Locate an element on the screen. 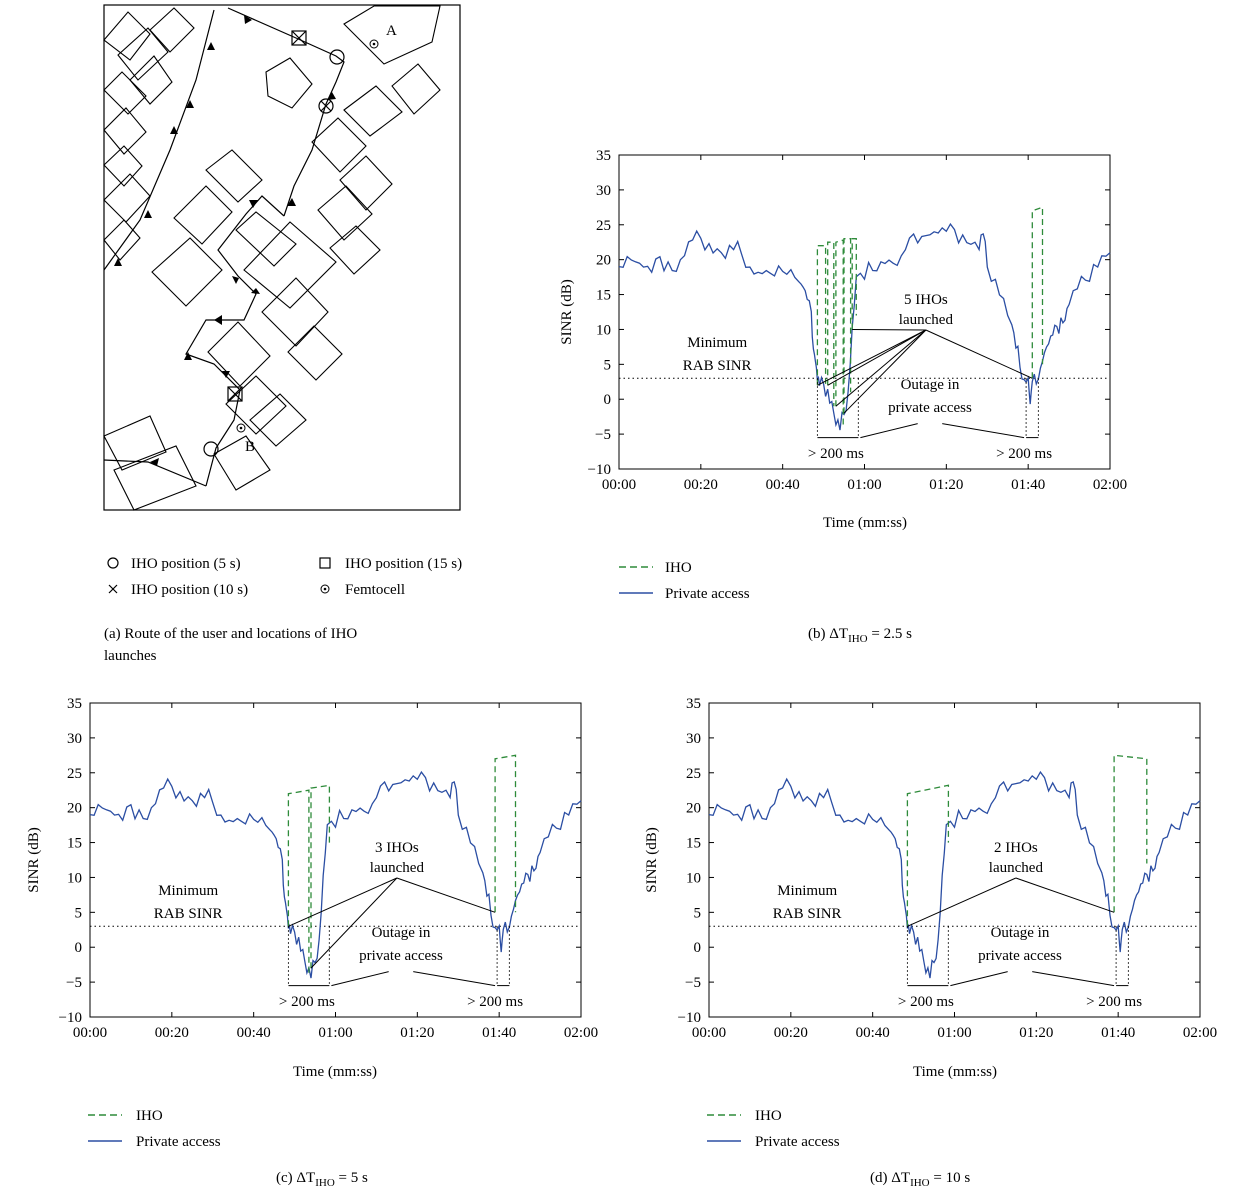 This screenshot has height=1191, width=1233. caption-text: (c) ΔT is located at coordinates (295, 1178).